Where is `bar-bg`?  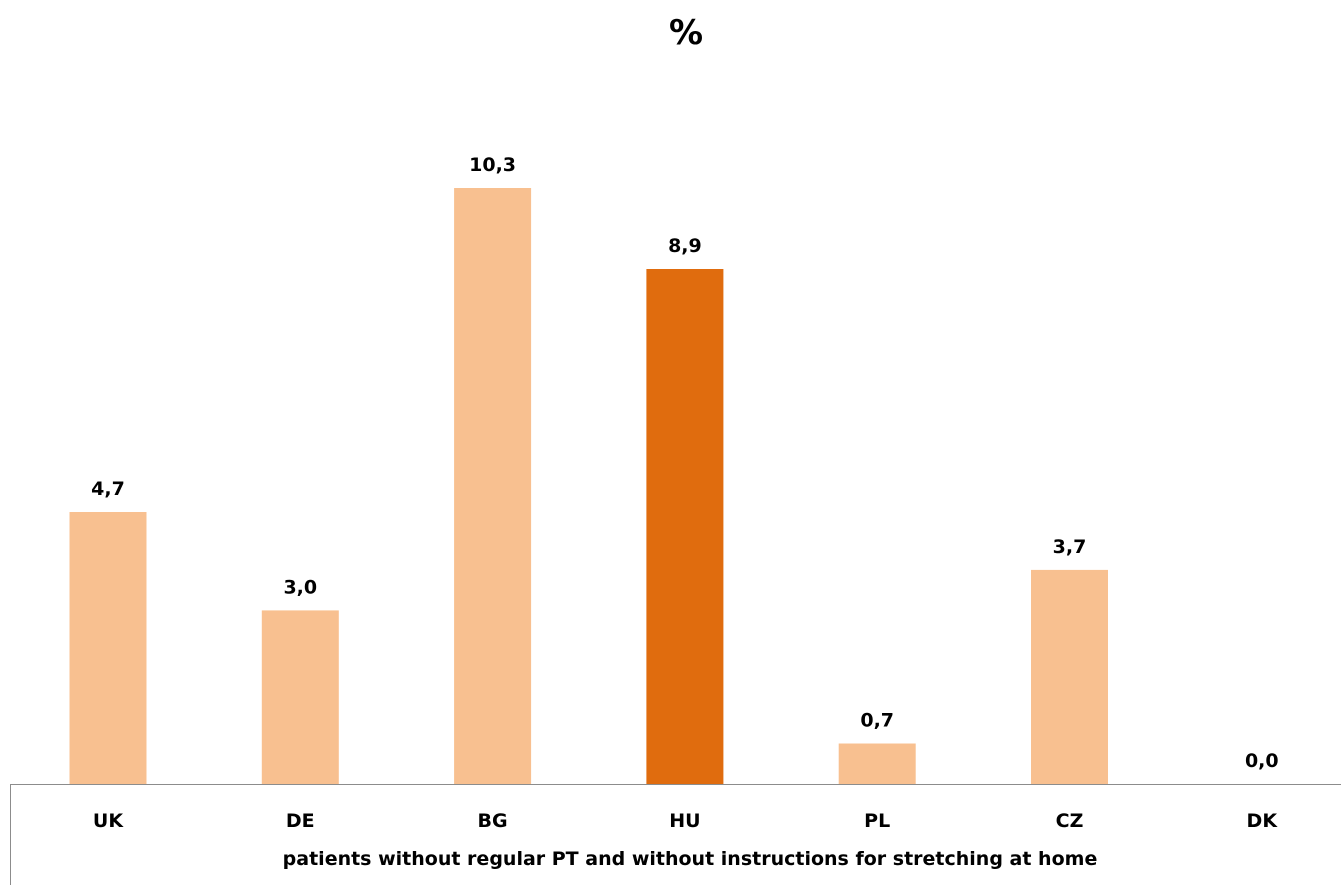 bar-bg is located at coordinates (493, 486).